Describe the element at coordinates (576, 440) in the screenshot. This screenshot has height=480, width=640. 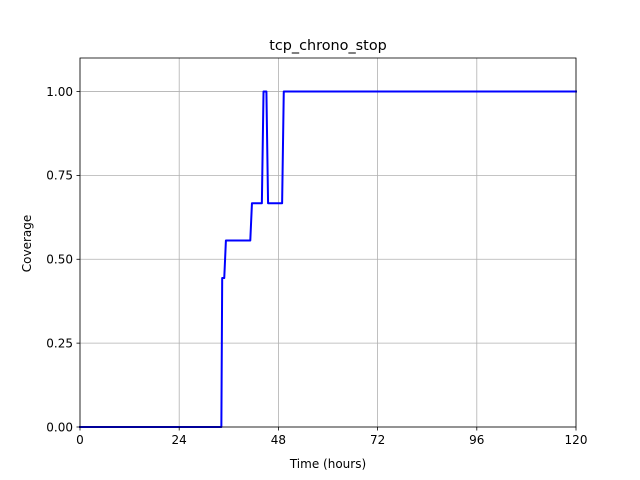
I see `x-tick-label: 120` at that location.